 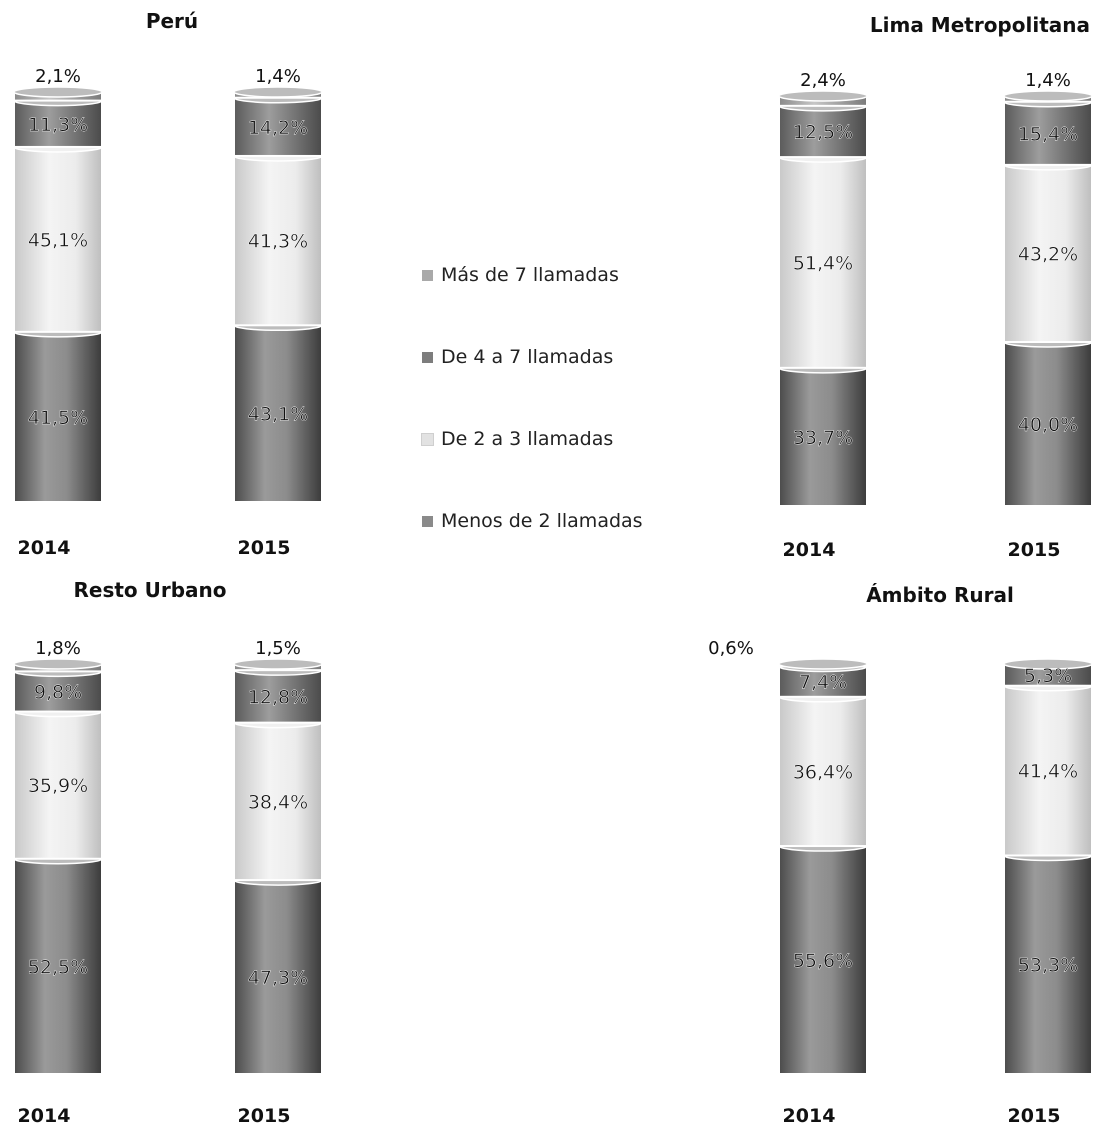 What do you see at coordinates (1048, 966) in the screenshot?
I see `data-label: 53,3%` at bounding box center [1048, 966].